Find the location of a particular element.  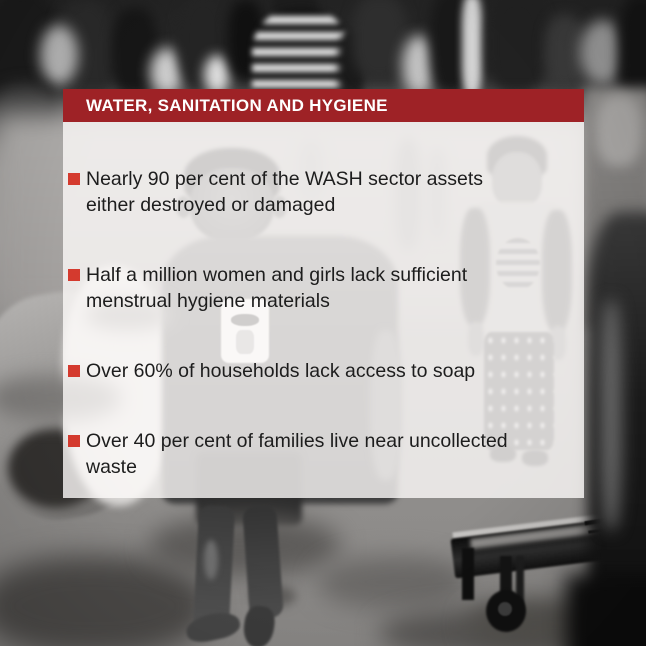

foreground-light-streak is located at coordinates (611, 415).